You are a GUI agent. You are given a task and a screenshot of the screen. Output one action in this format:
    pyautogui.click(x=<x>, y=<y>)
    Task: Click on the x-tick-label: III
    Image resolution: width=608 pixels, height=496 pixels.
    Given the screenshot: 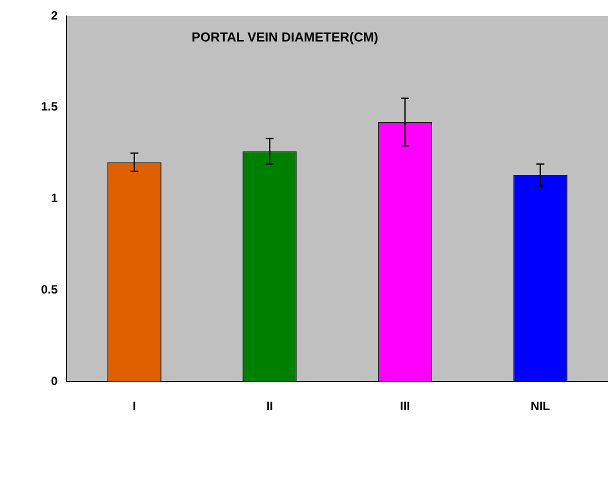 What is the action you would take?
    pyautogui.click(x=405, y=406)
    